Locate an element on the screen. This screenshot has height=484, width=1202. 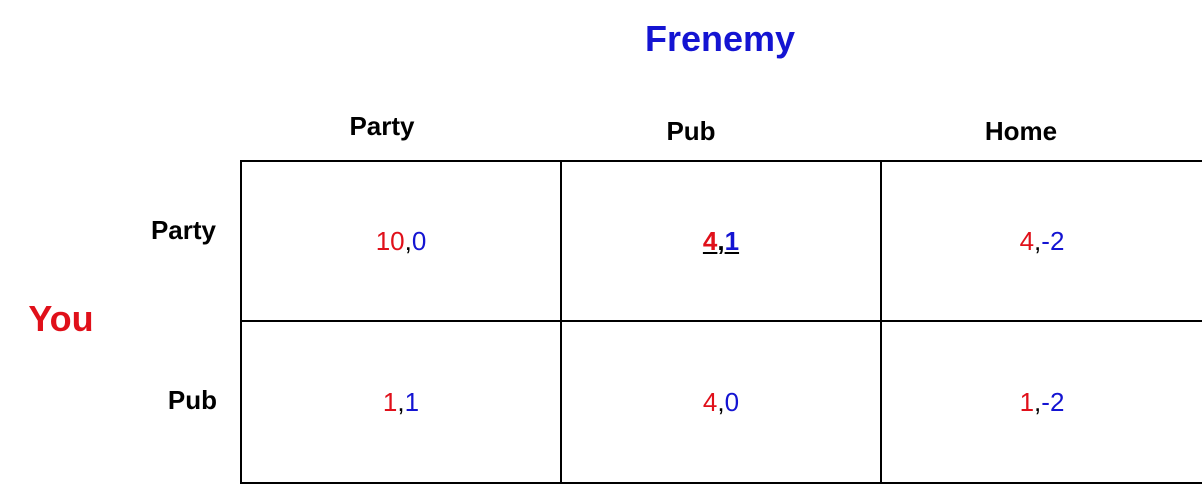
row-header-party: Party is located at coordinates (183, 230).